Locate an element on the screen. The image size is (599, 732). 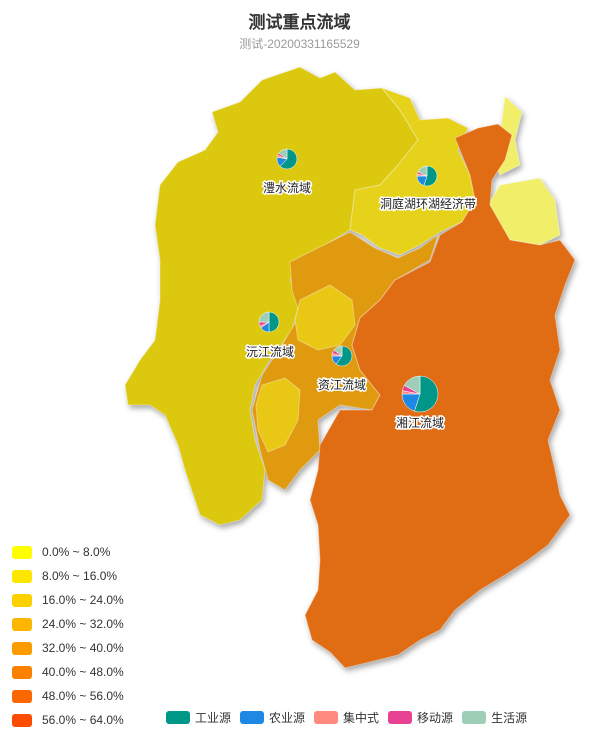
legend-label: 16.0% ~ 24.0% is located at coordinates (83, 600).